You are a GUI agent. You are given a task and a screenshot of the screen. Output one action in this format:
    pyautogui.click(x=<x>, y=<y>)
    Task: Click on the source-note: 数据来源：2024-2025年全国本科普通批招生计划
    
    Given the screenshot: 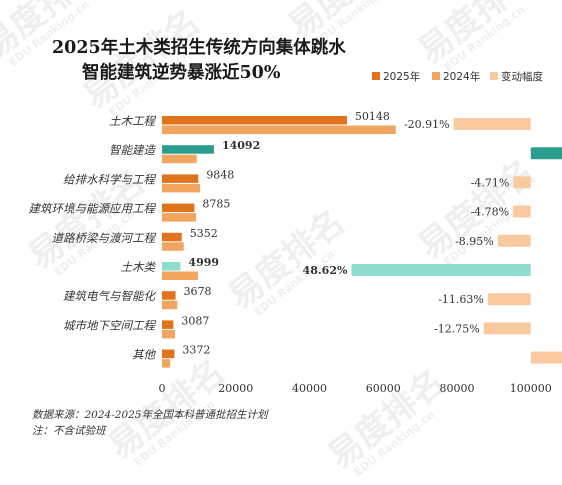 What is the action you would take?
    pyautogui.click(x=150, y=415)
    